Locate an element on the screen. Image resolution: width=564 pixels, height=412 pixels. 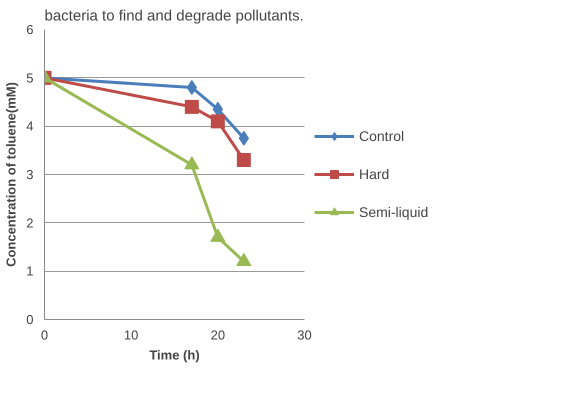
x-axis-title: Time (h) is located at coordinates (174, 355).